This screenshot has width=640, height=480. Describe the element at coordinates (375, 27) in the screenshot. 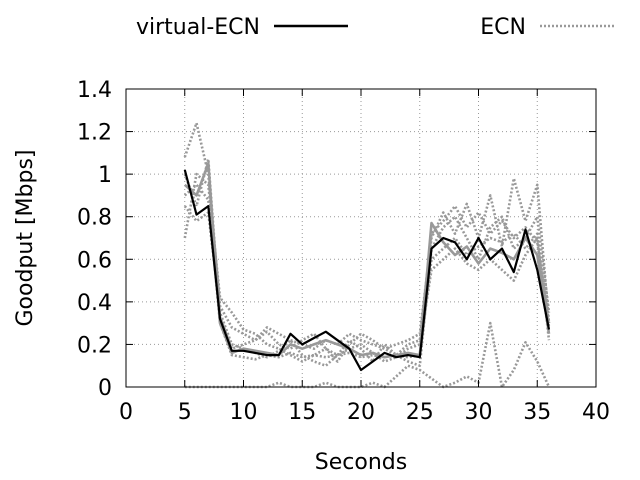

I see `legend: virtual-ECN ECN` at that location.